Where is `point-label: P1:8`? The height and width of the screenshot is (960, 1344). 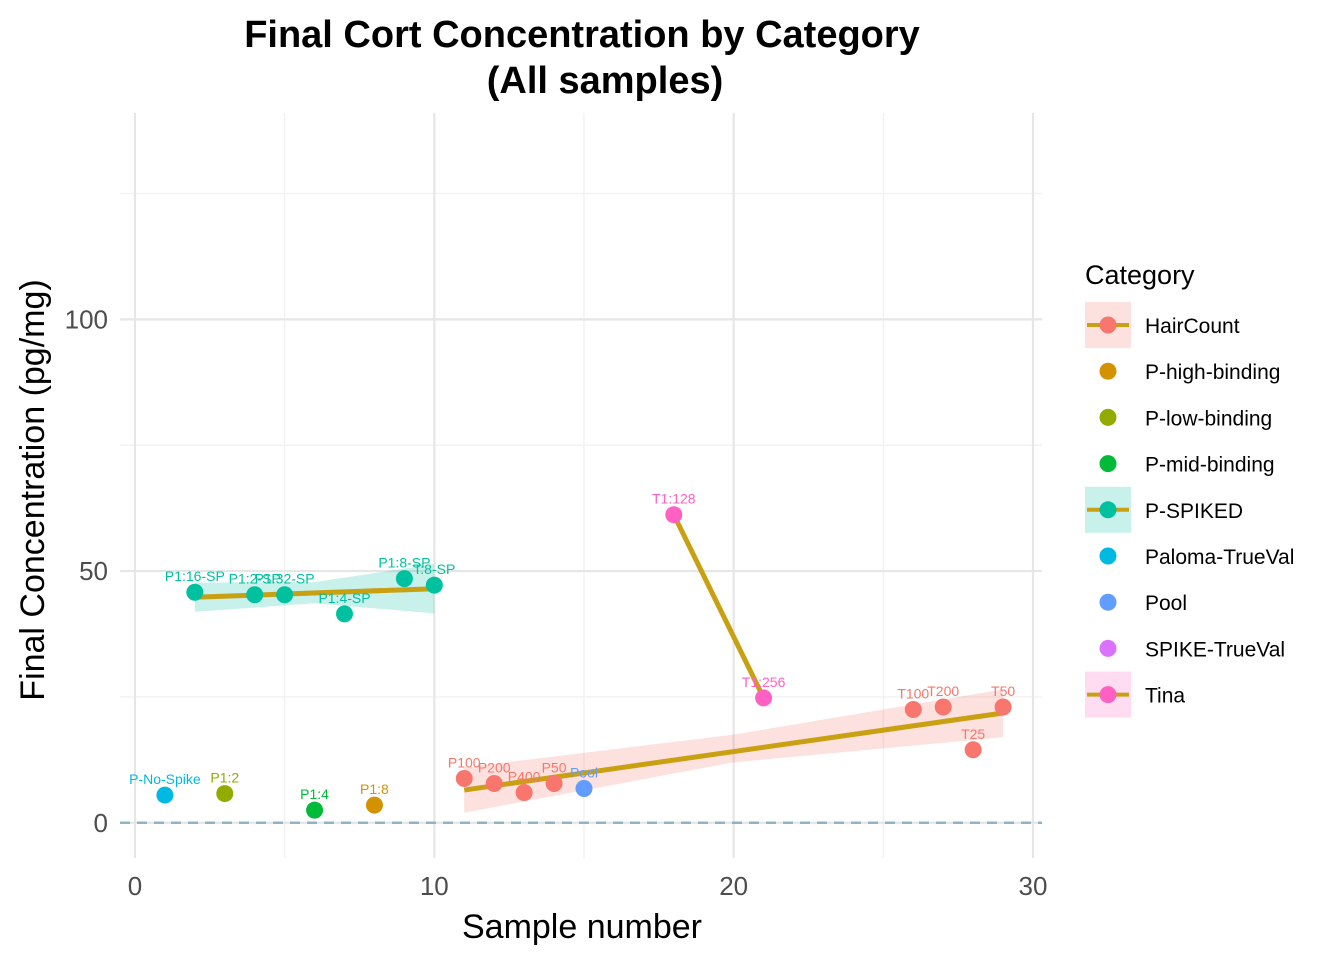 point-label: P1:8 is located at coordinates (374, 789).